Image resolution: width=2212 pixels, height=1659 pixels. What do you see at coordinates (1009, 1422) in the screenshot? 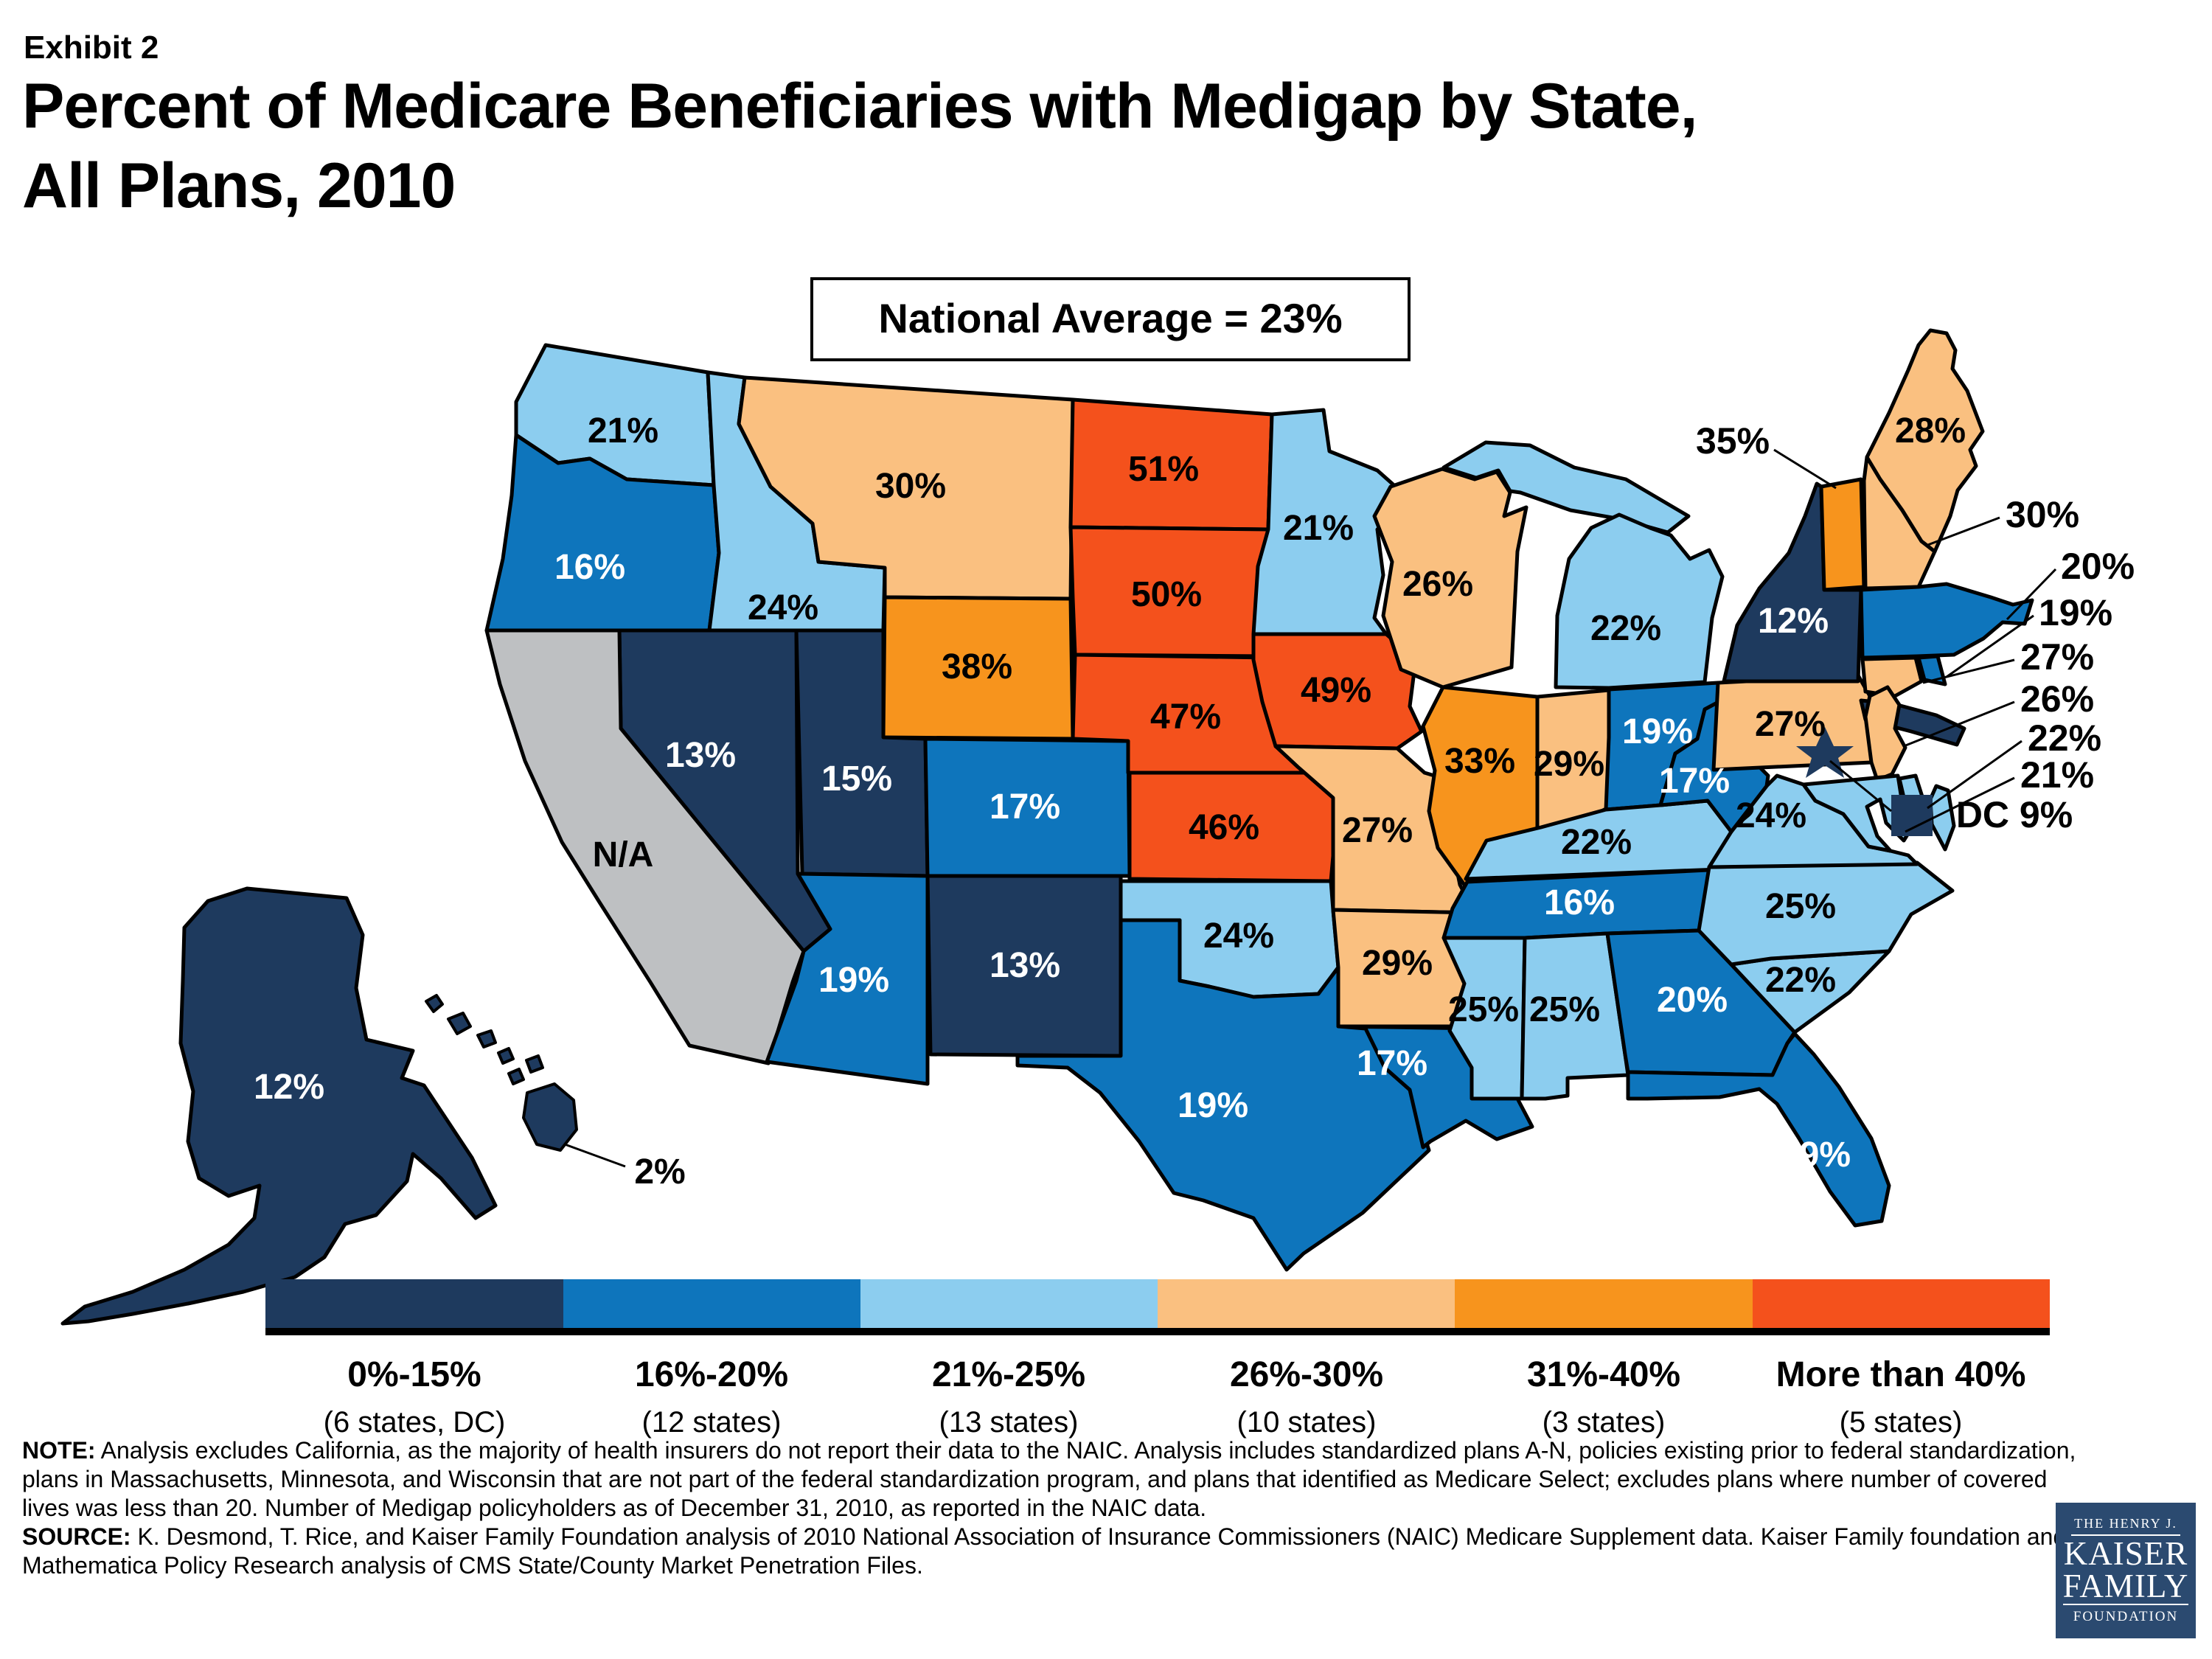
I see `legend-count-21-25: (13 states)` at bounding box center [1009, 1422].